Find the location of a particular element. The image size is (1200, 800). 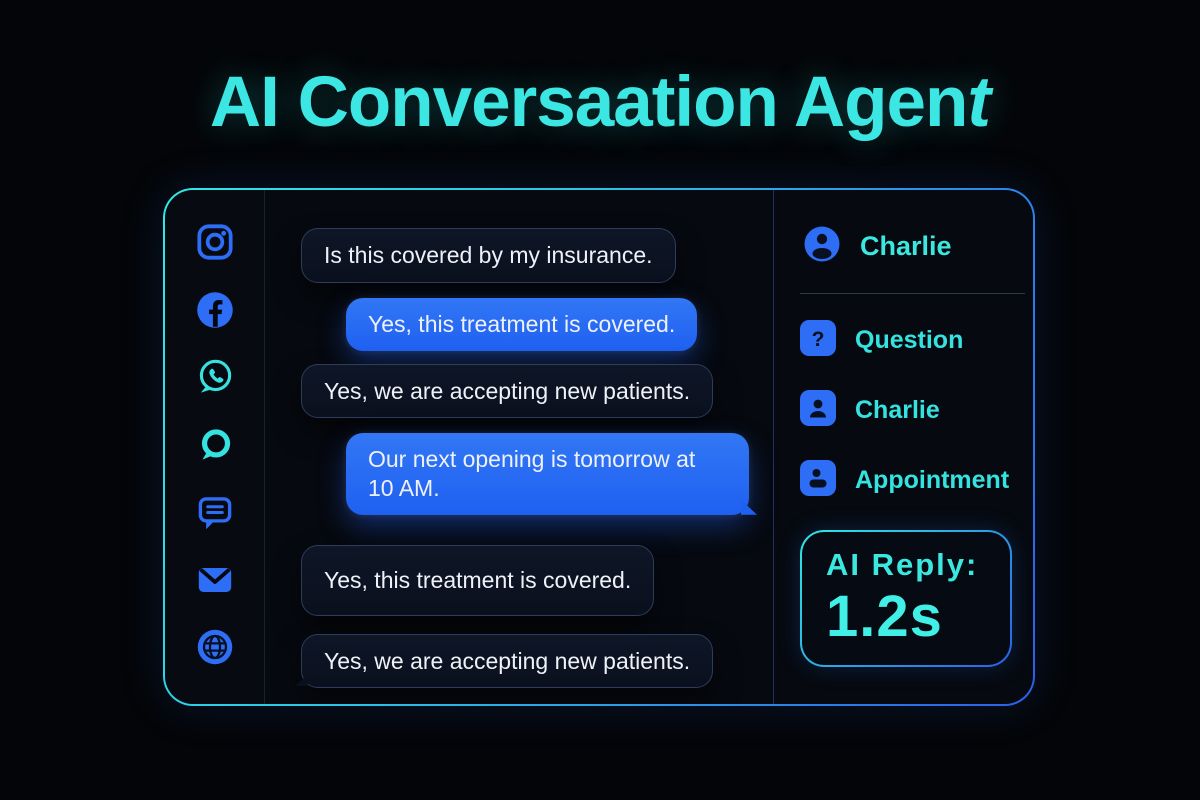

whatsapp-icon is located at coordinates (215, 379).